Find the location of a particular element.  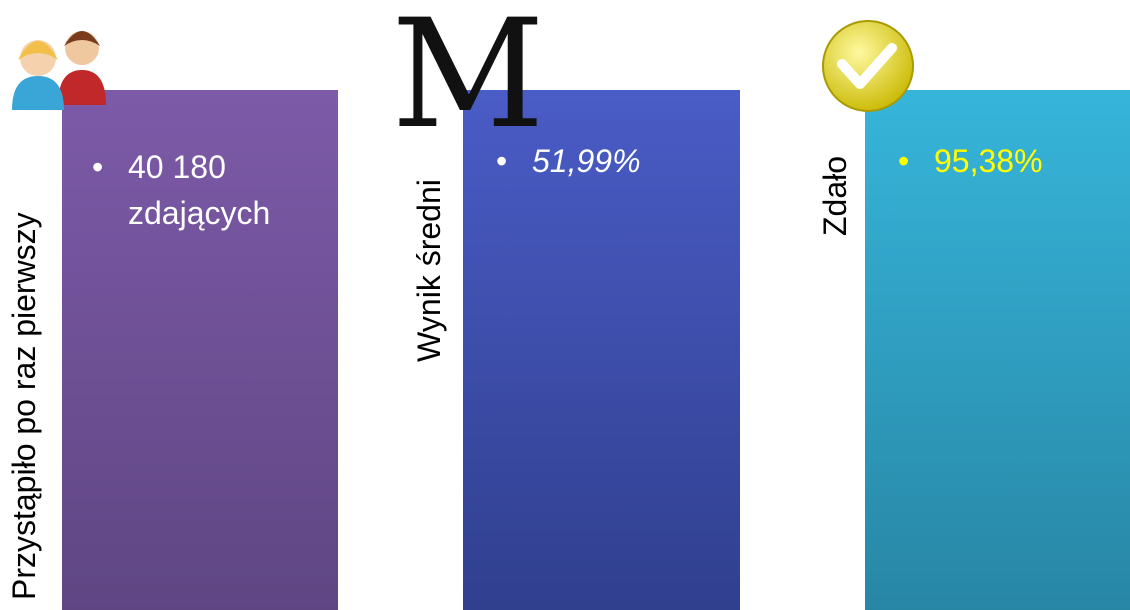

people-icon is located at coordinates (59, 70).